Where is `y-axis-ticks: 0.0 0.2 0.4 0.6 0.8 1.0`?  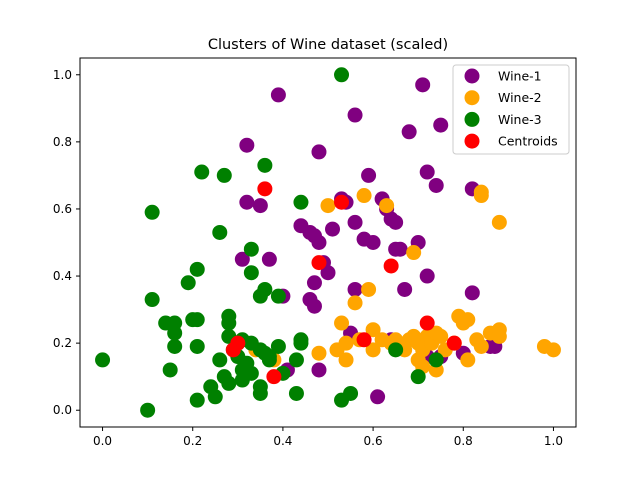
y-axis-ticks: 0.0 0.2 0.4 0.6 0.8 1.0 is located at coordinates (66, 242).